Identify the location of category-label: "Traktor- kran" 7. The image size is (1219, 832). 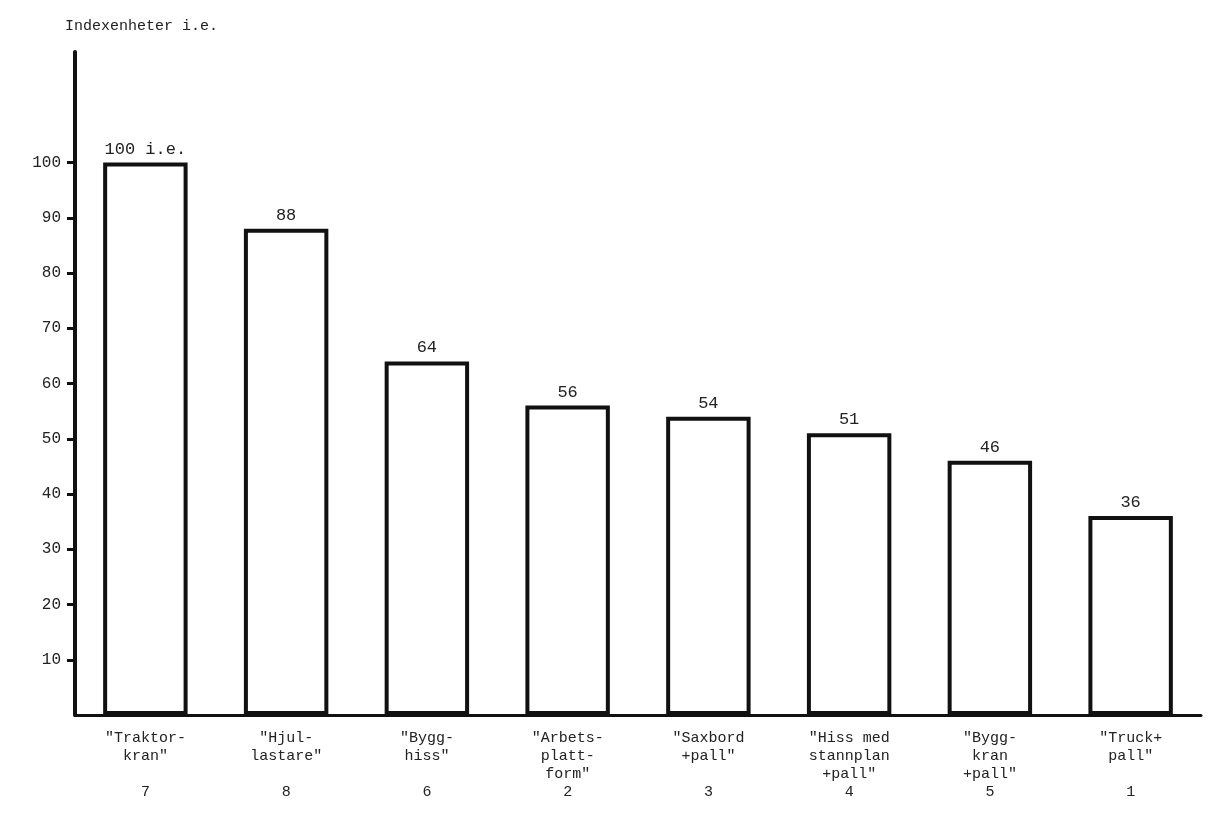
(145, 765).